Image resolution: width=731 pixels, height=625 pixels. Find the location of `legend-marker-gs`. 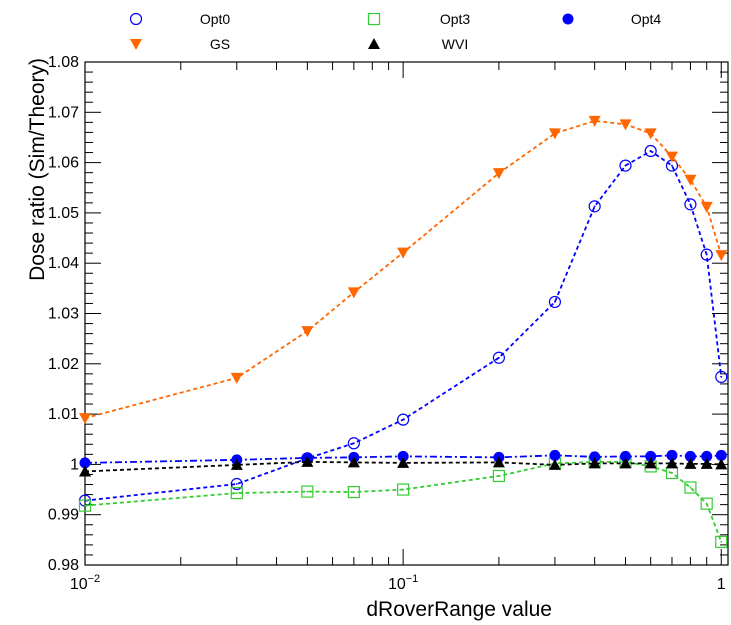

legend-marker-gs is located at coordinates (136, 44).